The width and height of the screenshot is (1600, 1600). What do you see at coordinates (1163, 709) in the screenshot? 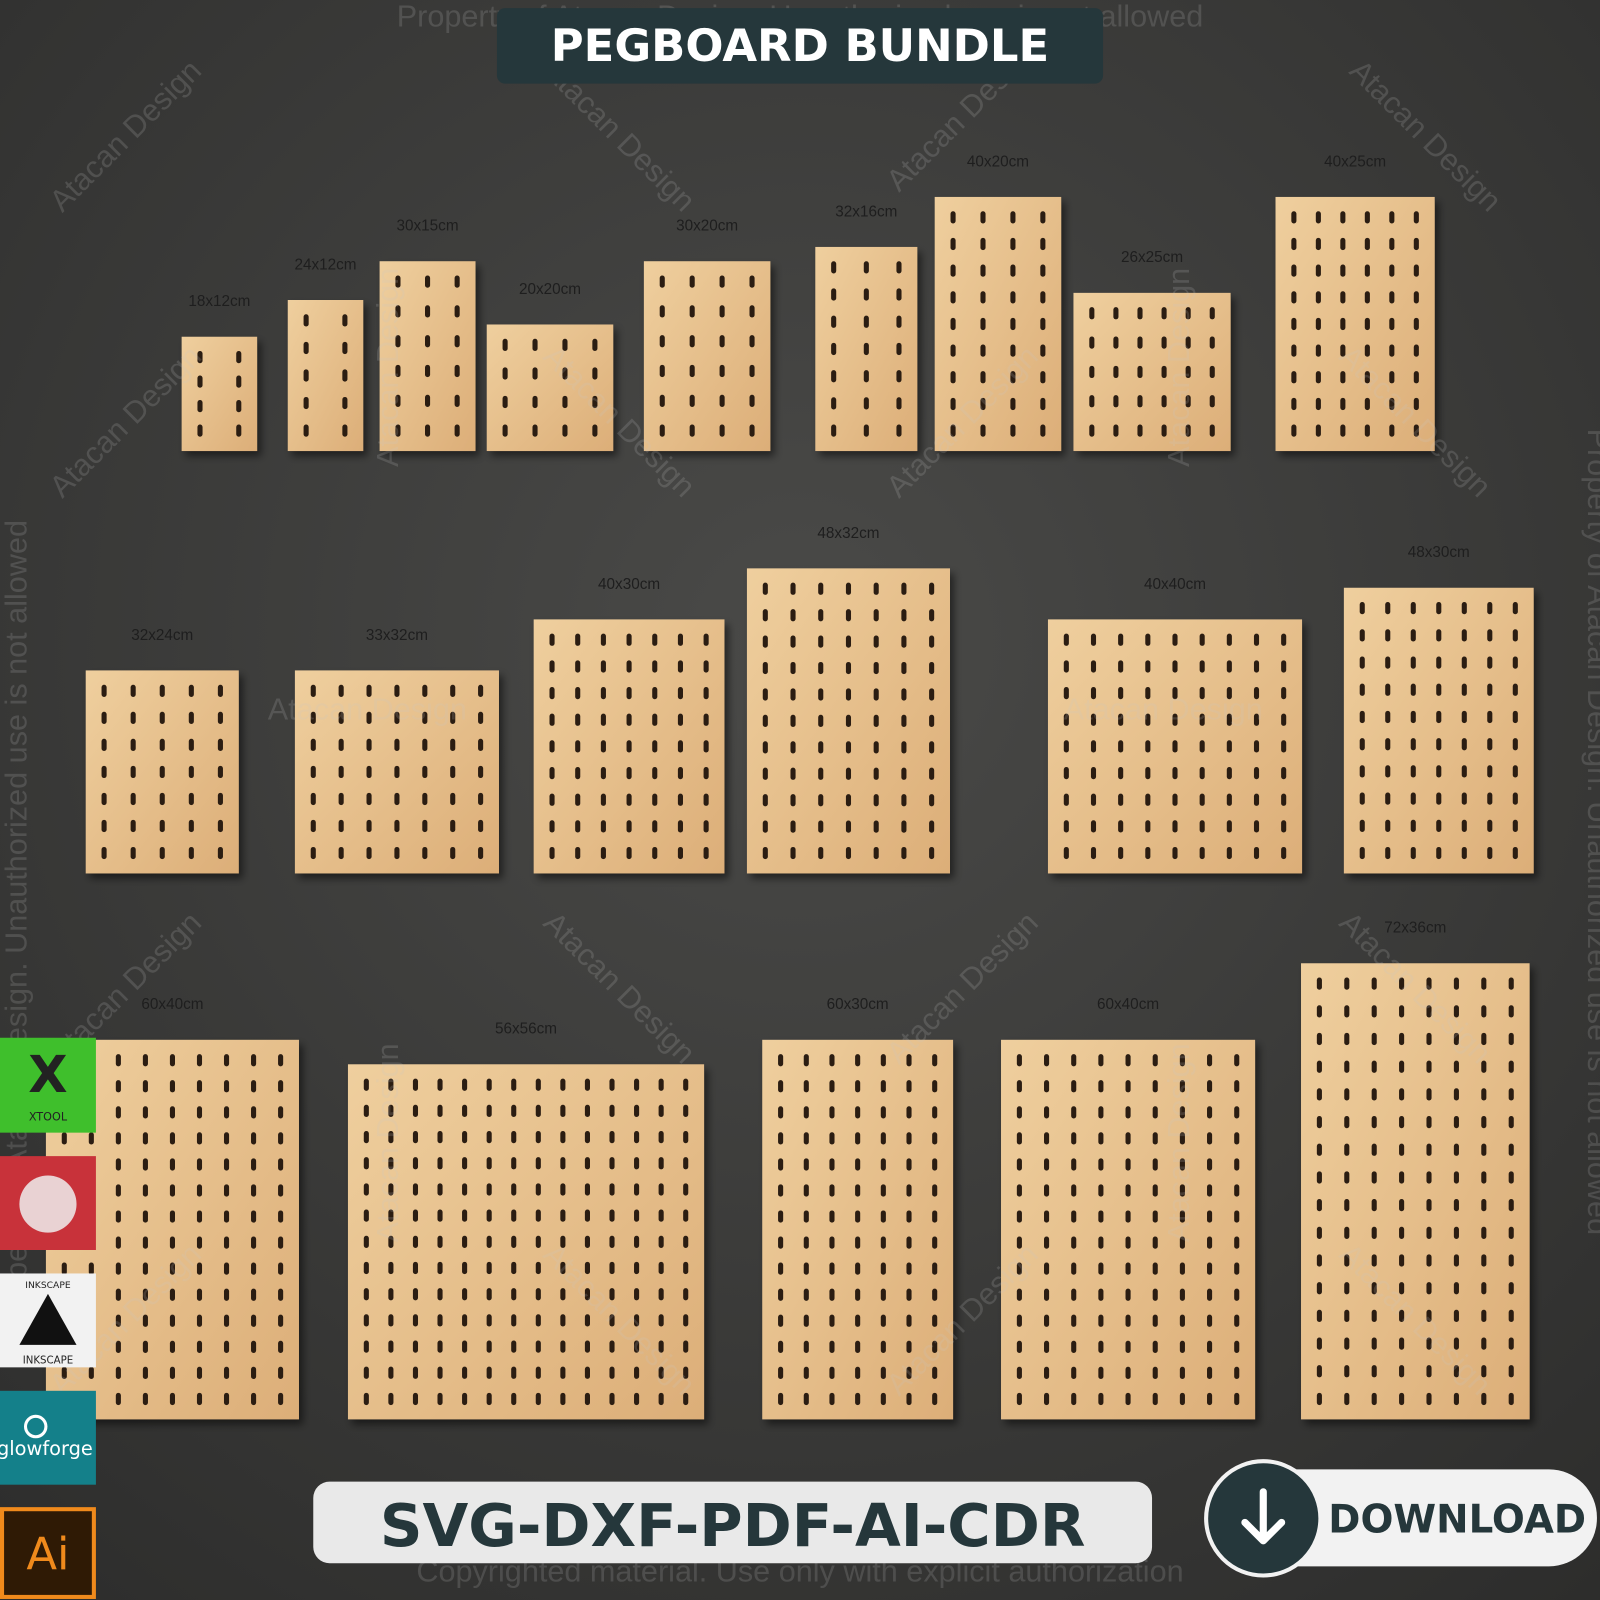
I see `watermark-brand: Atacan Design` at bounding box center [1163, 709].